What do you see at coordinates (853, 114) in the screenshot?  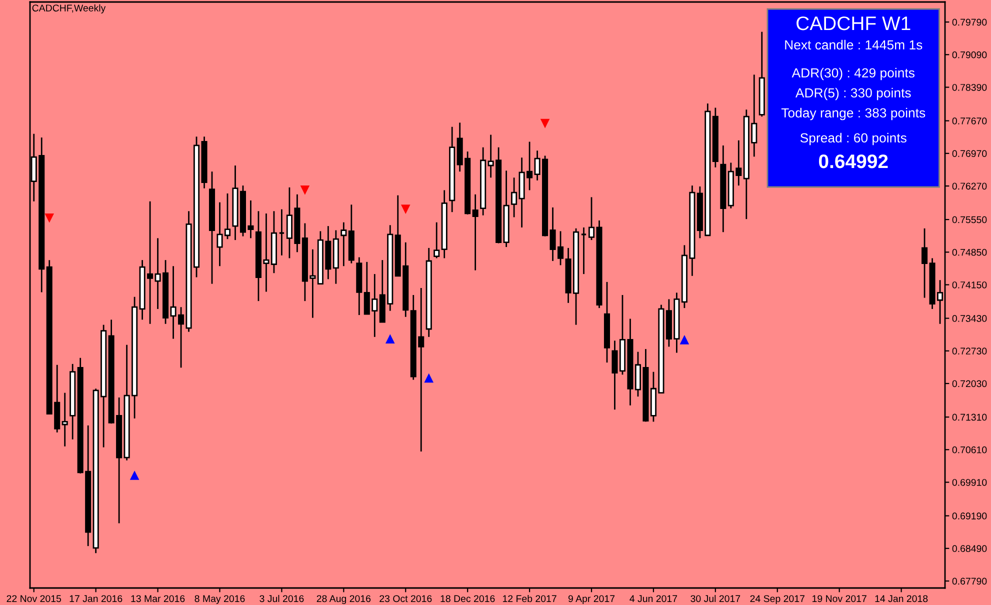 I see `annotation: Today range : 383 points` at bounding box center [853, 114].